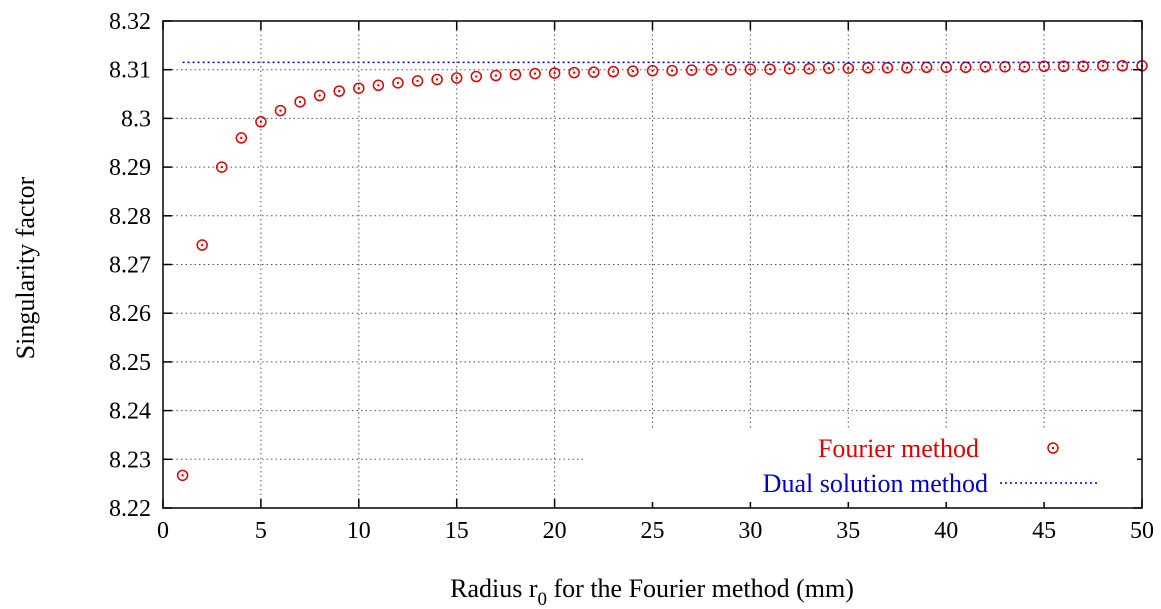  What do you see at coordinates (25, 267) in the screenshot?
I see `y-axis-title: Singularity factor` at bounding box center [25, 267].